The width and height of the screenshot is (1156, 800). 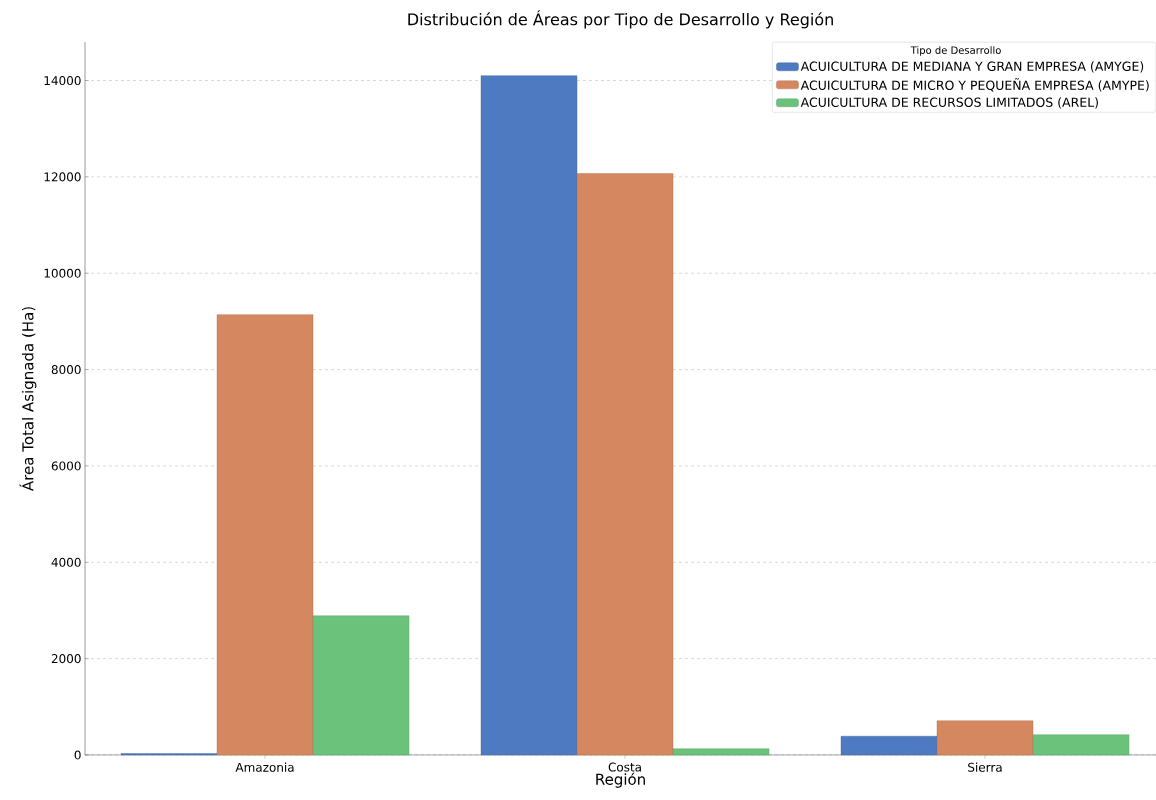 What do you see at coordinates (28, 399) in the screenshot?
I see `y-axis-title: Área Total Asignada (Ha)` at bounding box center [28, 399].